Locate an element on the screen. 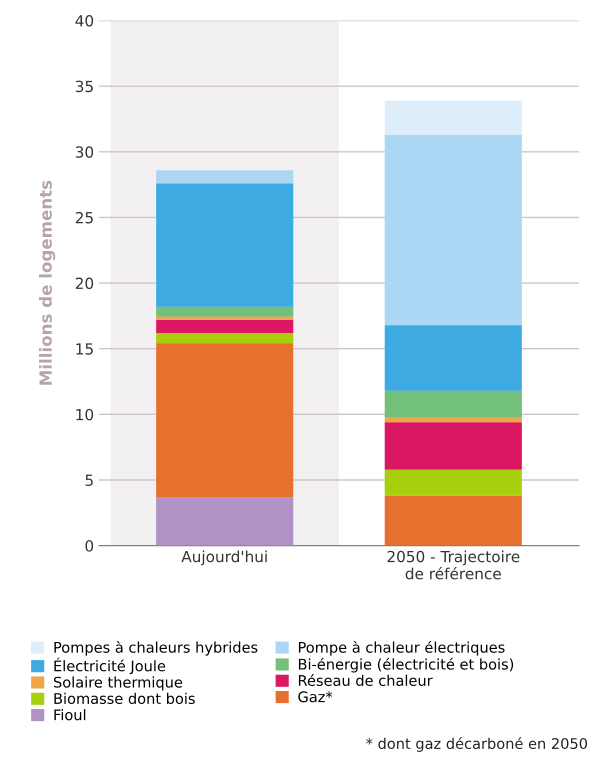  y-tick-label: 30 is located at coordinates (85, 152).